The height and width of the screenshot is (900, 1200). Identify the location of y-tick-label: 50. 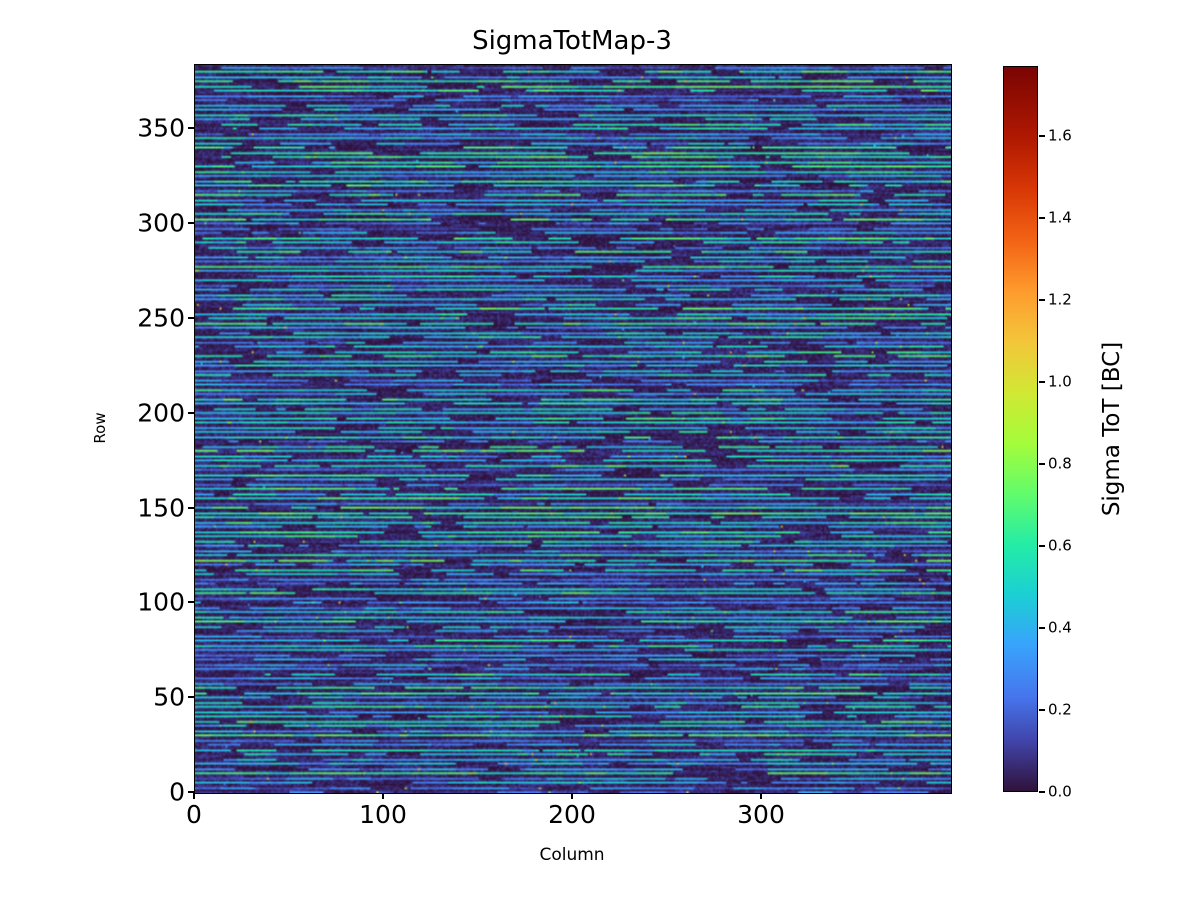
(169, 697).